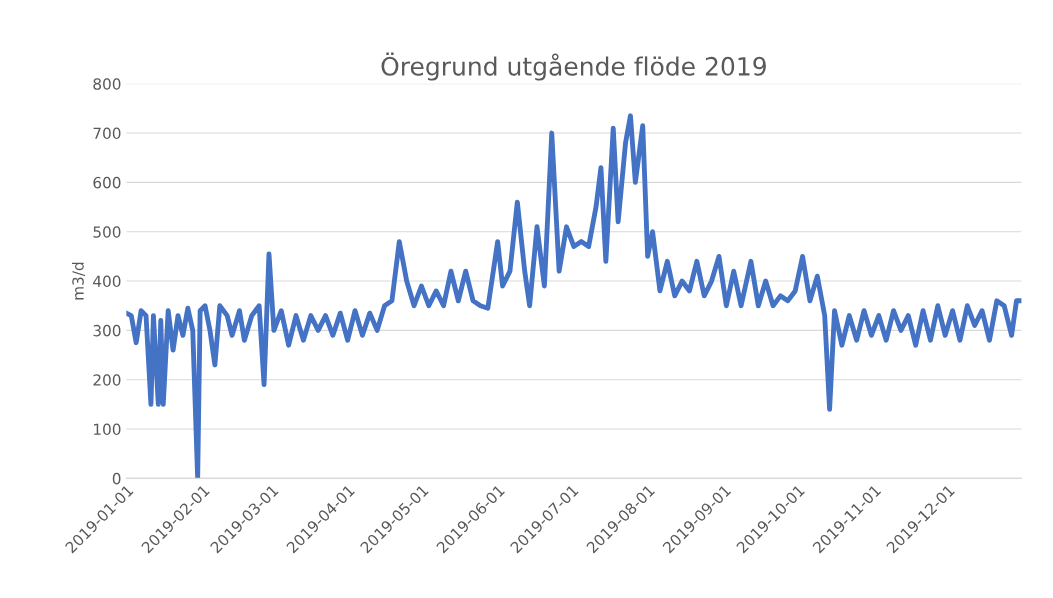 This screenshot has height=598, width=1053. What do you see at coordinates (107, 330) in the screenshot?
I see `y-tick-label: 300` at bounding box center [107, 330].